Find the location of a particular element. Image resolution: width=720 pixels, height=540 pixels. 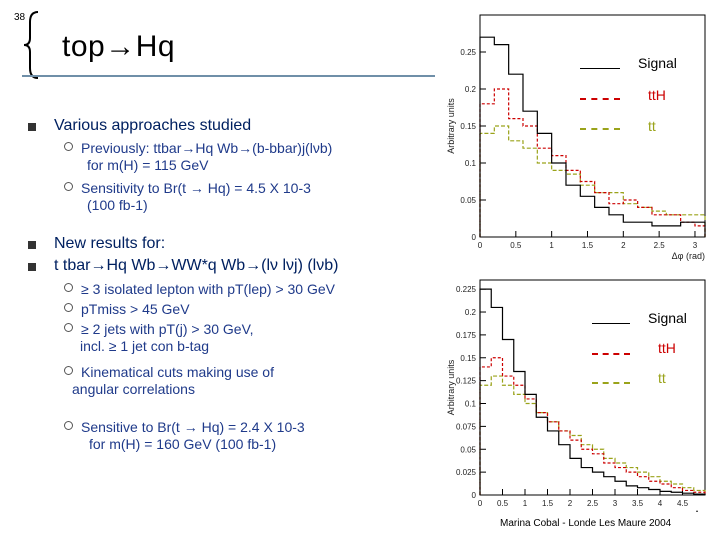

y-tick-label: 0.075 is located at coordinates (466, 426).